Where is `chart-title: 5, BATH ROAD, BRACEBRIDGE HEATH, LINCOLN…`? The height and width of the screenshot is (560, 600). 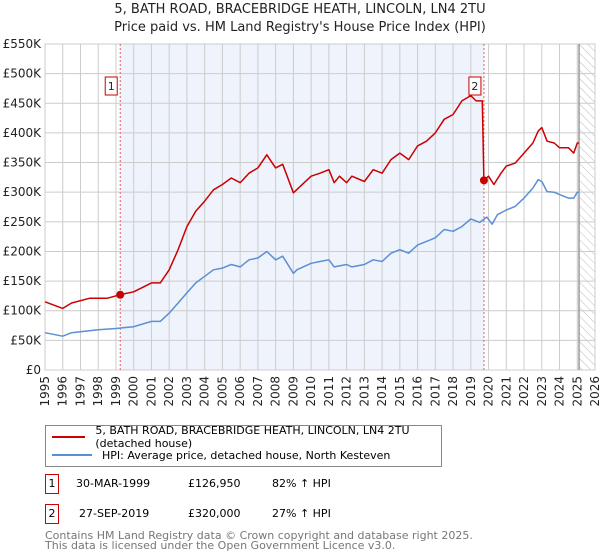
chart-title: 5, BATH ROAD, BRACEBRIDGE HEATH, LINCOLN… is located at coordinates (300, 9).